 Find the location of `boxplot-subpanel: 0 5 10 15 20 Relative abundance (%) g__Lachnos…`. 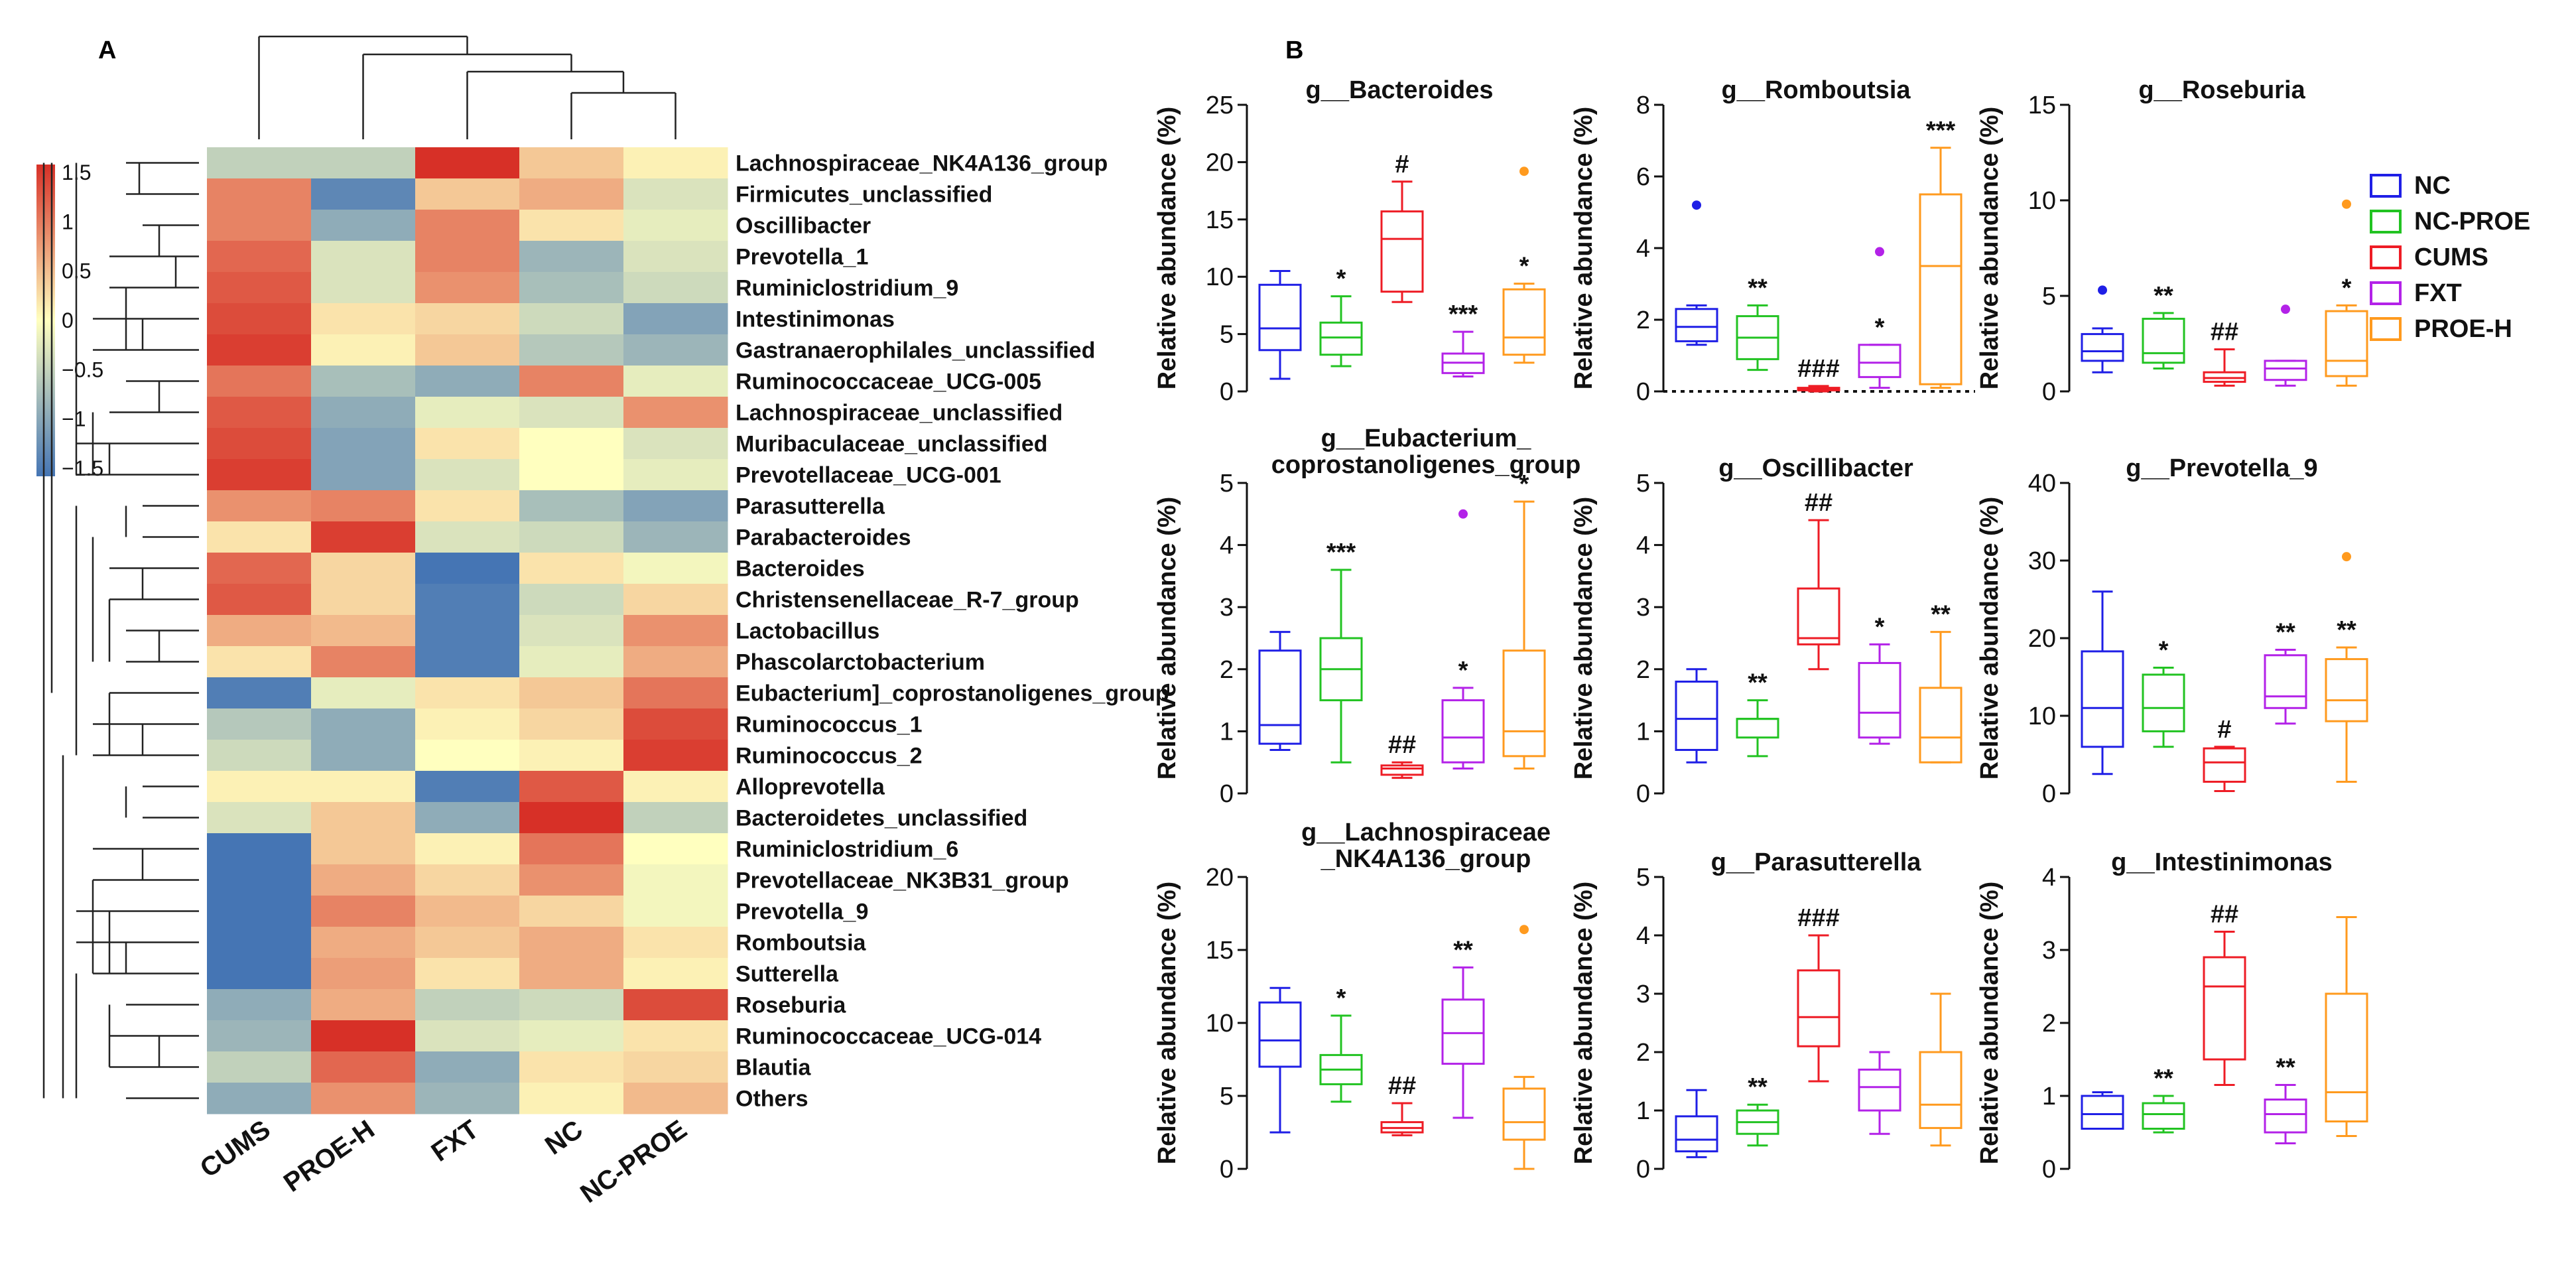

boxplot-subpanel: 0 5 10 15 20 Relative abundance (%) g__Lachnos… is located at coordinates (1352, 1001).